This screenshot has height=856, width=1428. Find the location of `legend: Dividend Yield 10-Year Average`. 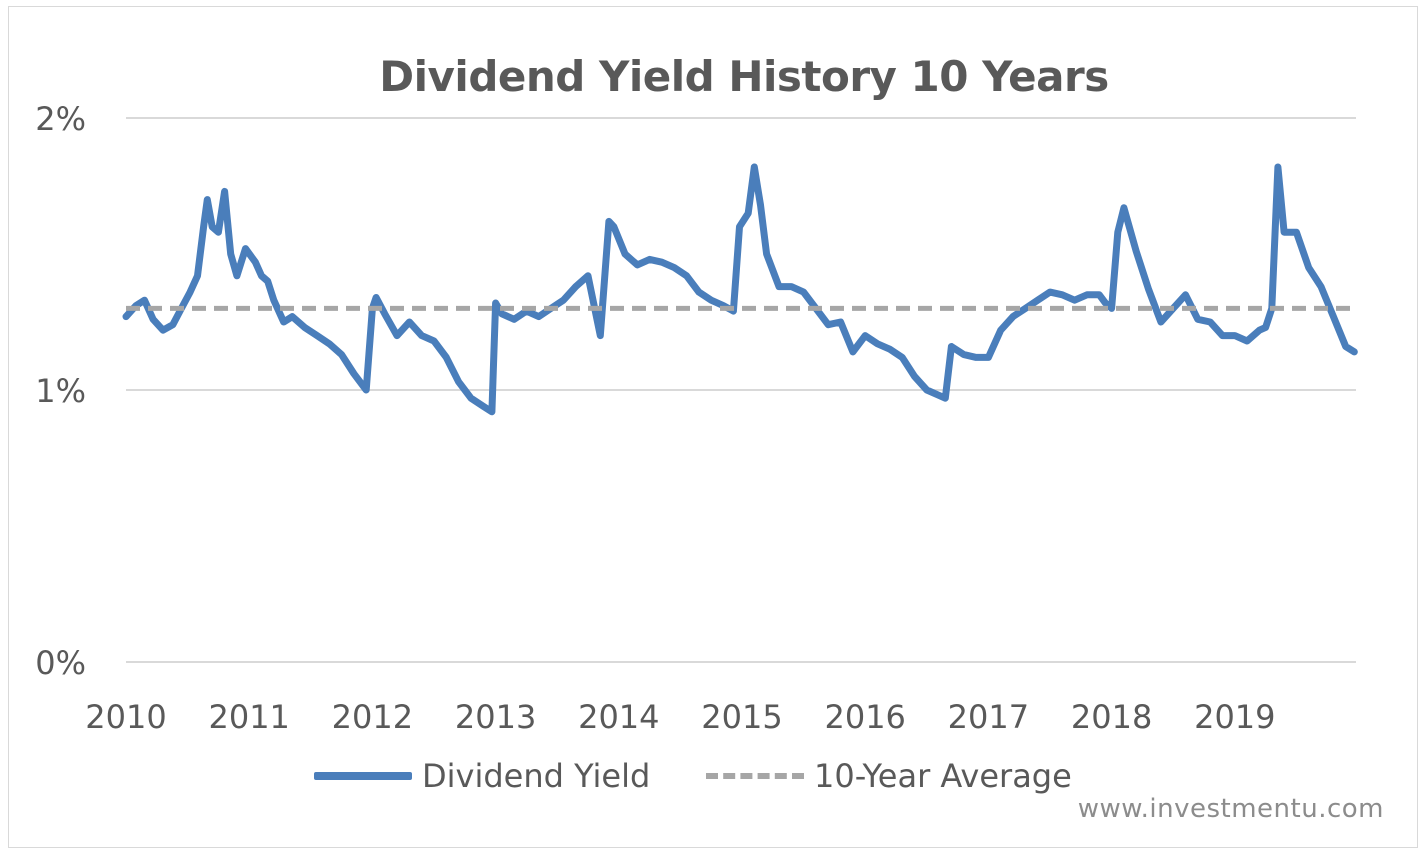

legend: Dividend Yield 10-Year Average is located at coordinates (714, 776).